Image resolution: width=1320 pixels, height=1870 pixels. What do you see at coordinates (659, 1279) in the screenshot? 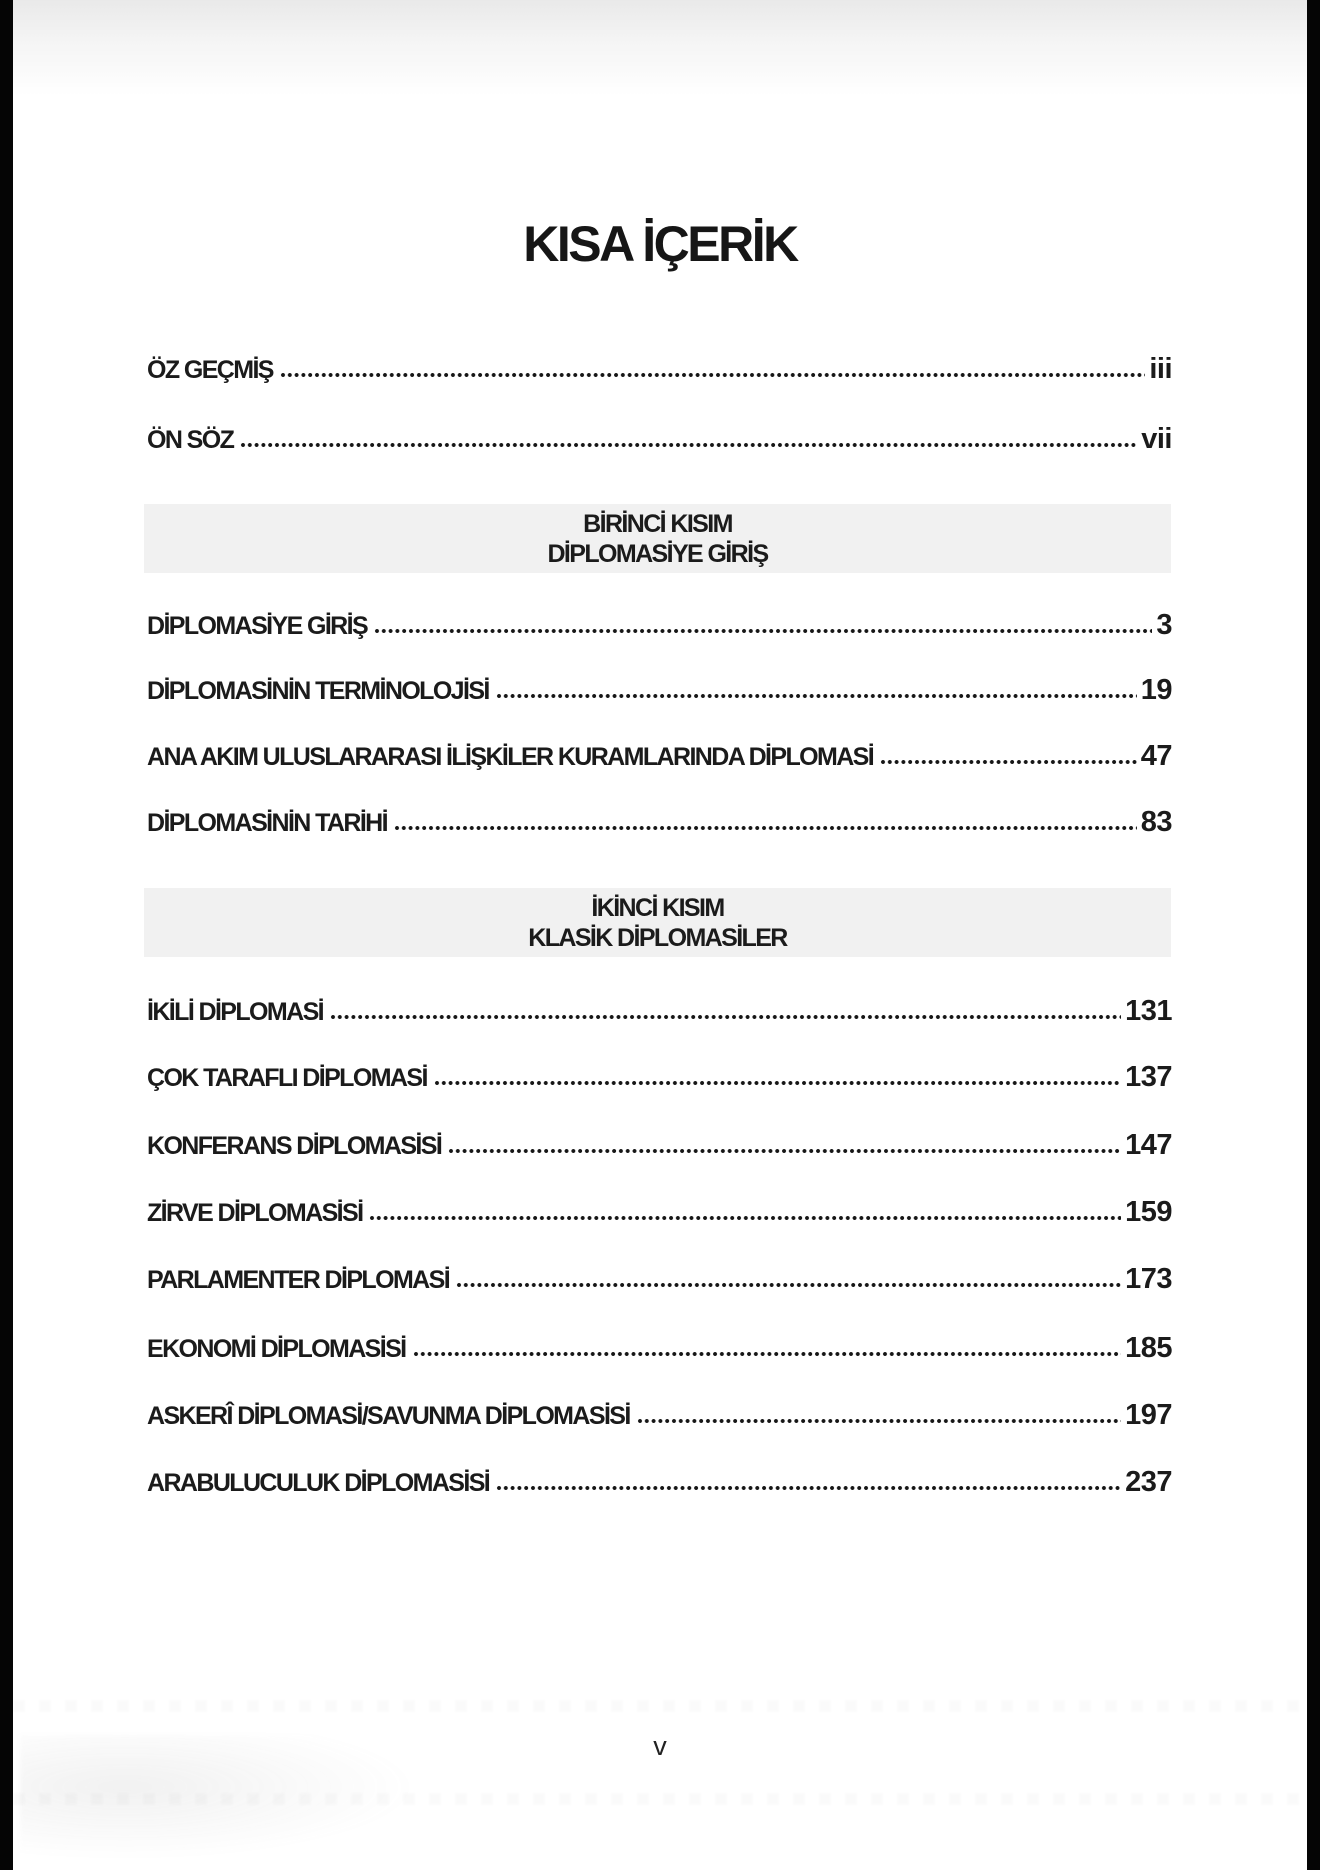
I see `toc-row: PARLAMENTER DİPLOMASİ 173` at bounding box center [659, 1279].